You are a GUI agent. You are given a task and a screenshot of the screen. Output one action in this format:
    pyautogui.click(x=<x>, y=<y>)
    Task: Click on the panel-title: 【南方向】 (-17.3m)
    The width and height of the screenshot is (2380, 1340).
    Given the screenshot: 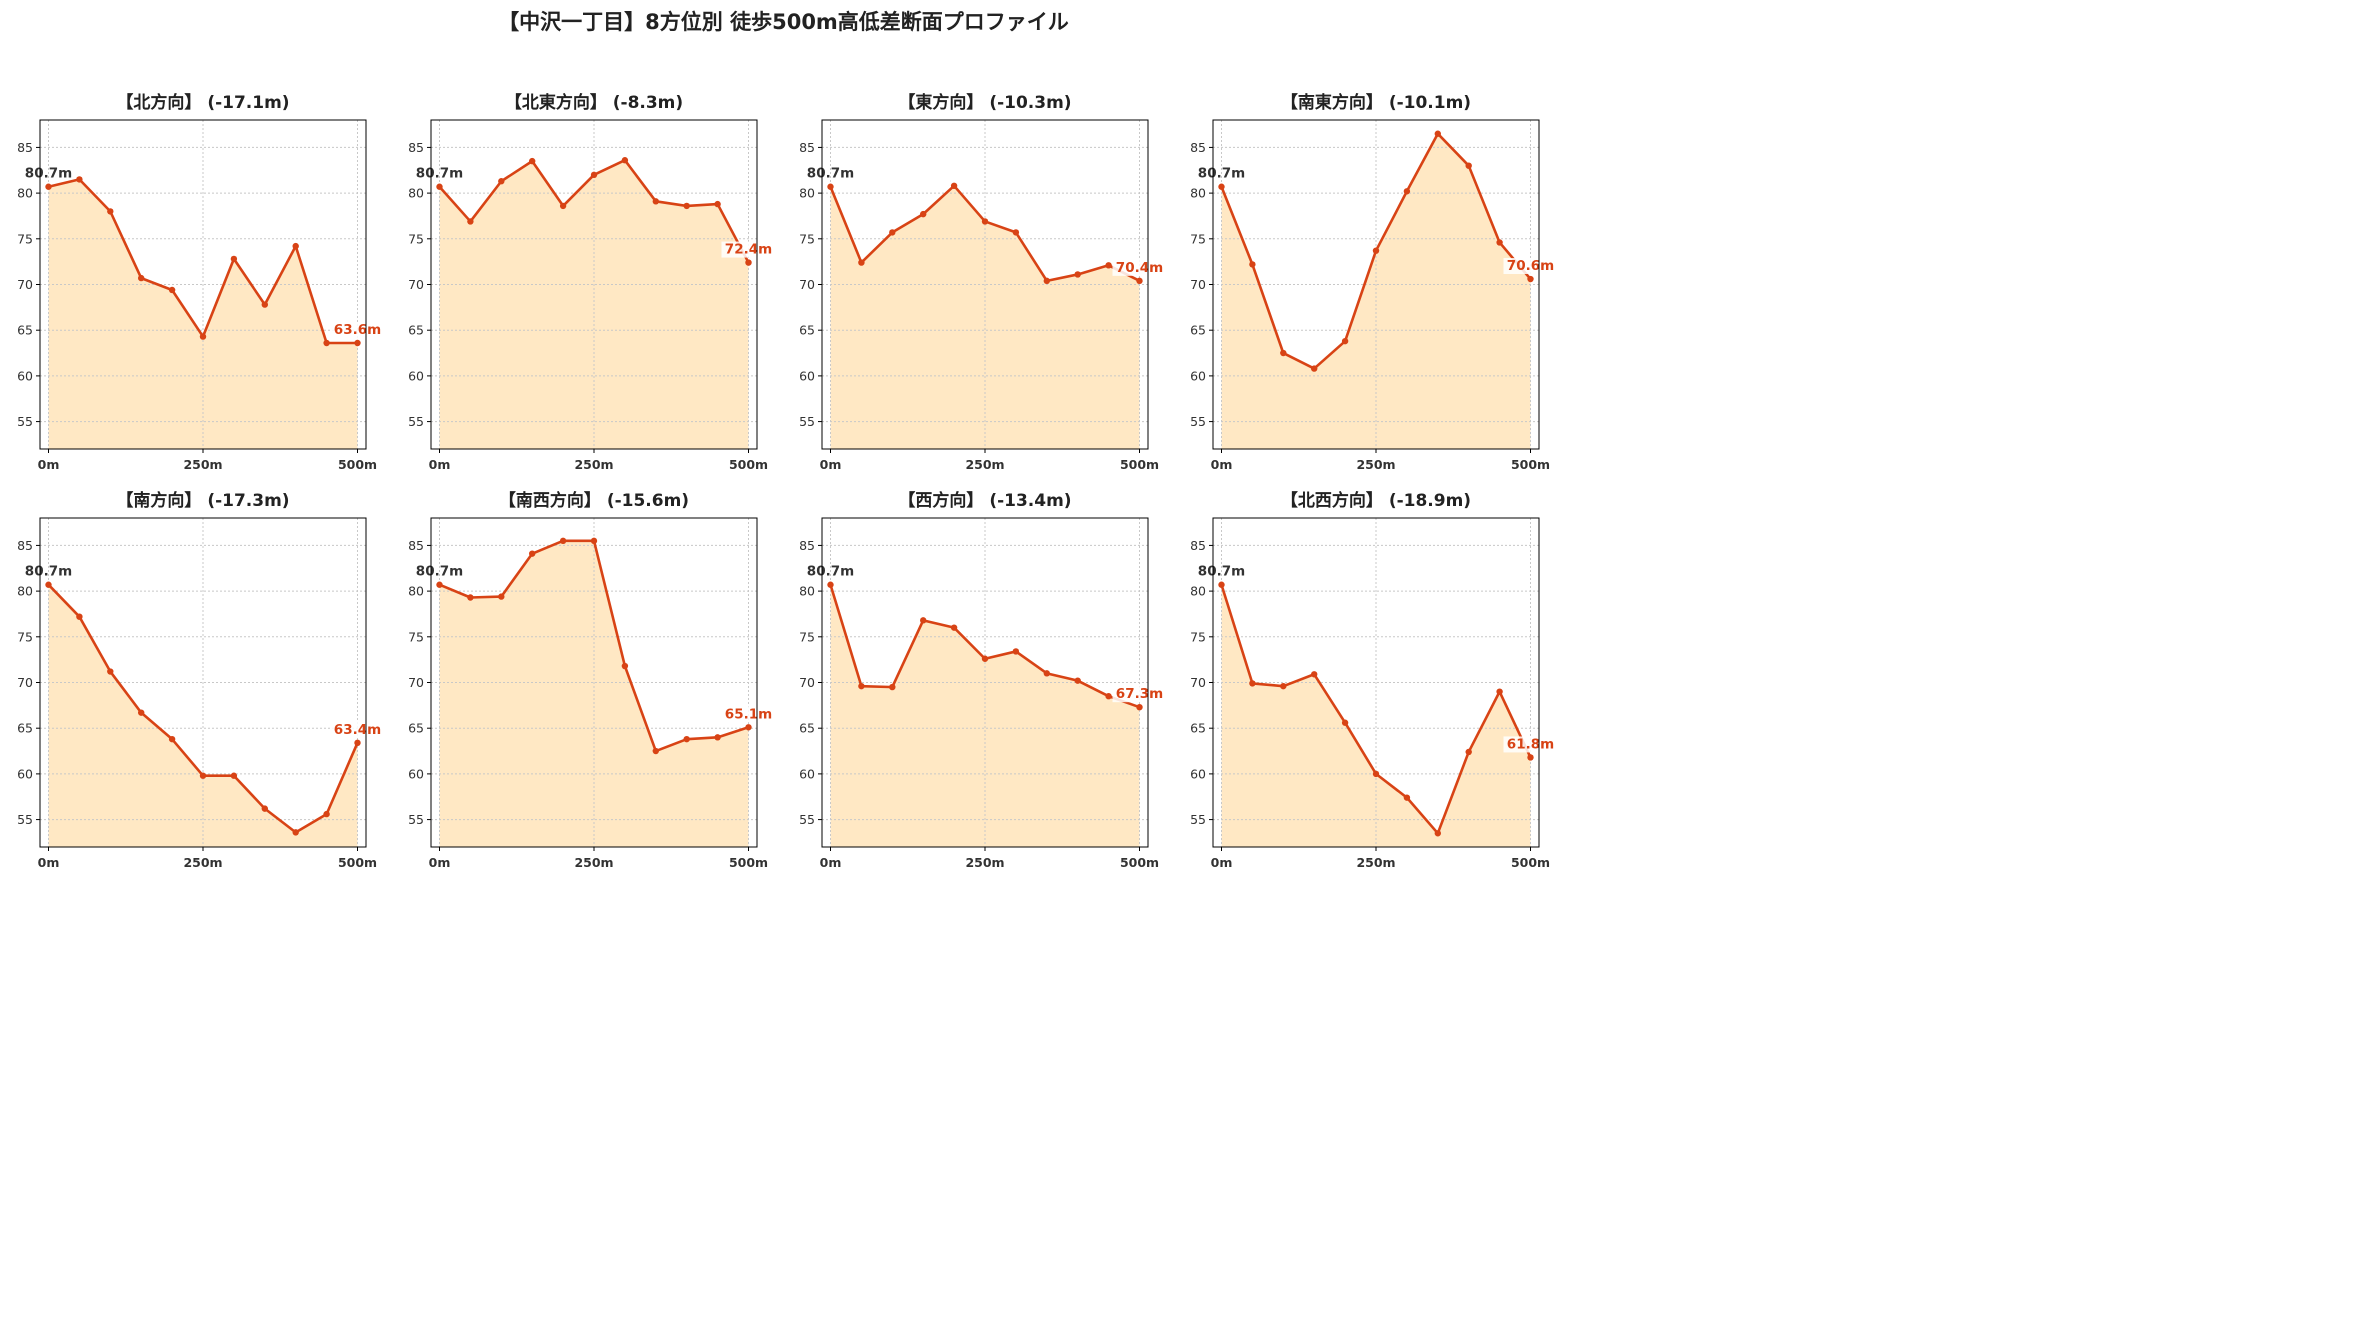 What is the action you would take?
    pyautogui.click(x=202, y=500)
    